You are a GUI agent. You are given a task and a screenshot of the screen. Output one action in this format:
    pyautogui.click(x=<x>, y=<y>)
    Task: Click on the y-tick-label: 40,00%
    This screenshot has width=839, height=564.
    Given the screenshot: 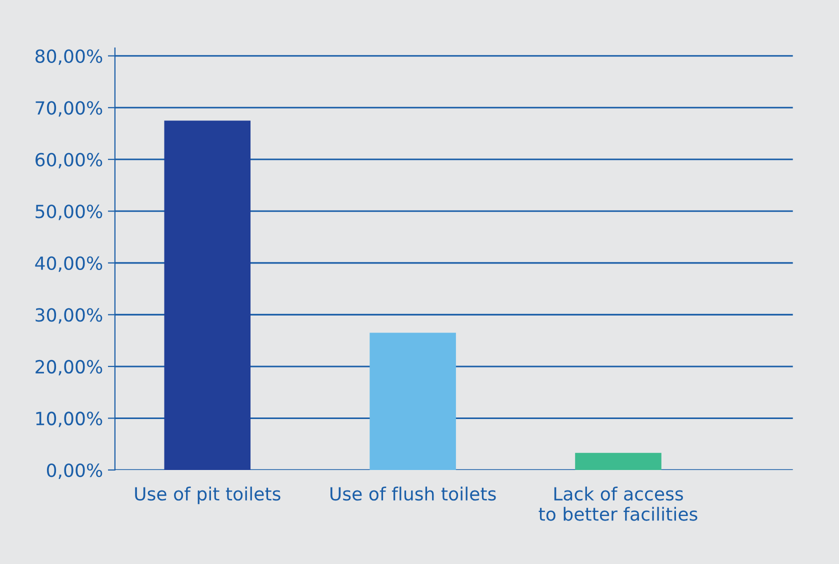 What is the action you would take?
    pyautogui.click(x=68, y=264)
    